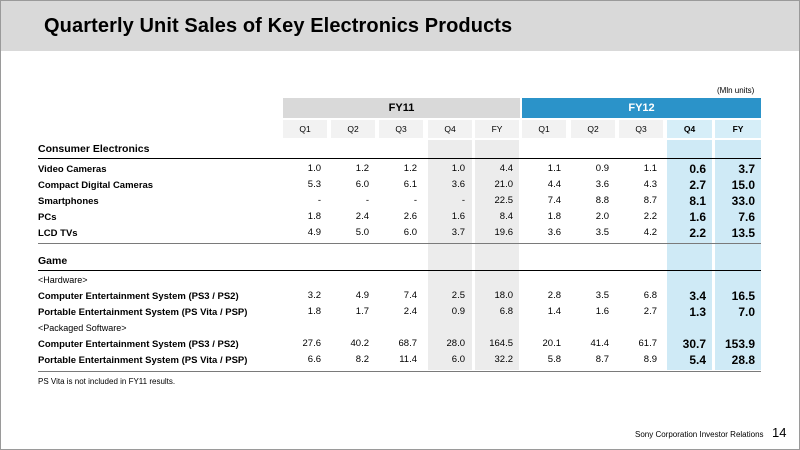  Describe the element at coordinates (68, 201) in the screenshot. I see `row-label: Smartphones` at that location.